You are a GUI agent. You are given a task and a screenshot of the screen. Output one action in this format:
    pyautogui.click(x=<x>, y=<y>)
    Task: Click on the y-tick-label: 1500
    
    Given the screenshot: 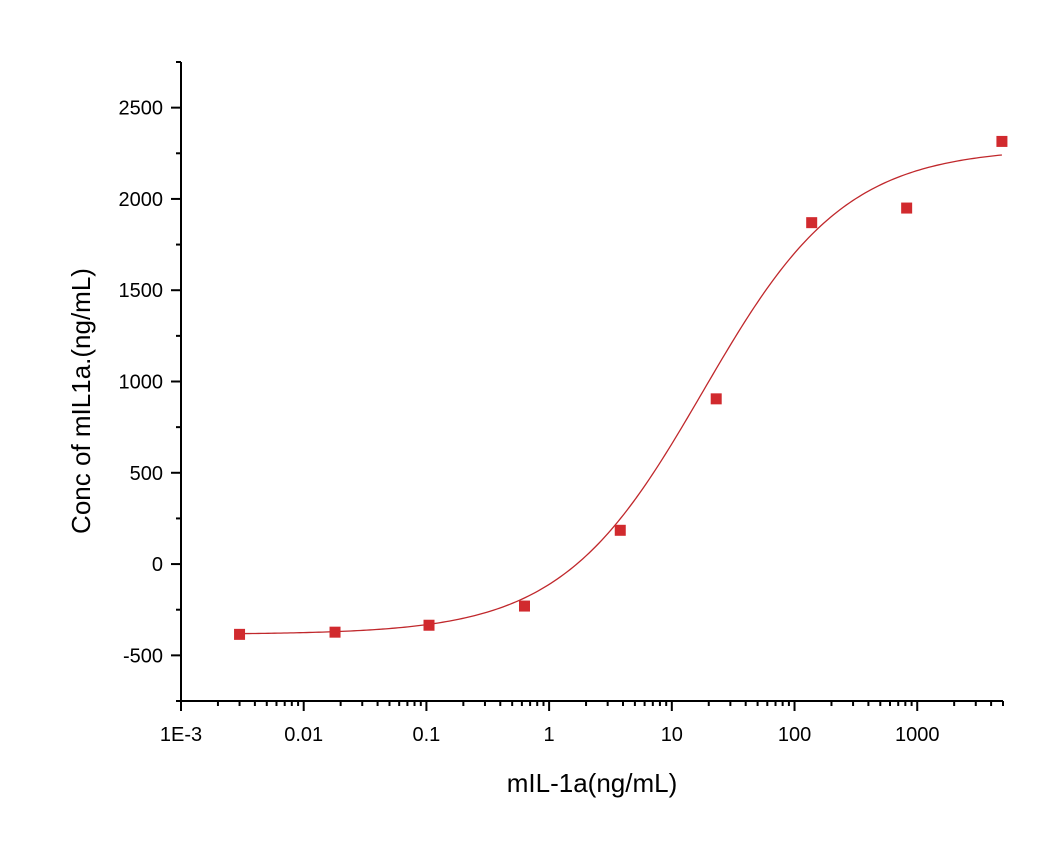 What is the action you would take?
    pyautogui.click(x=141, y=291)
    